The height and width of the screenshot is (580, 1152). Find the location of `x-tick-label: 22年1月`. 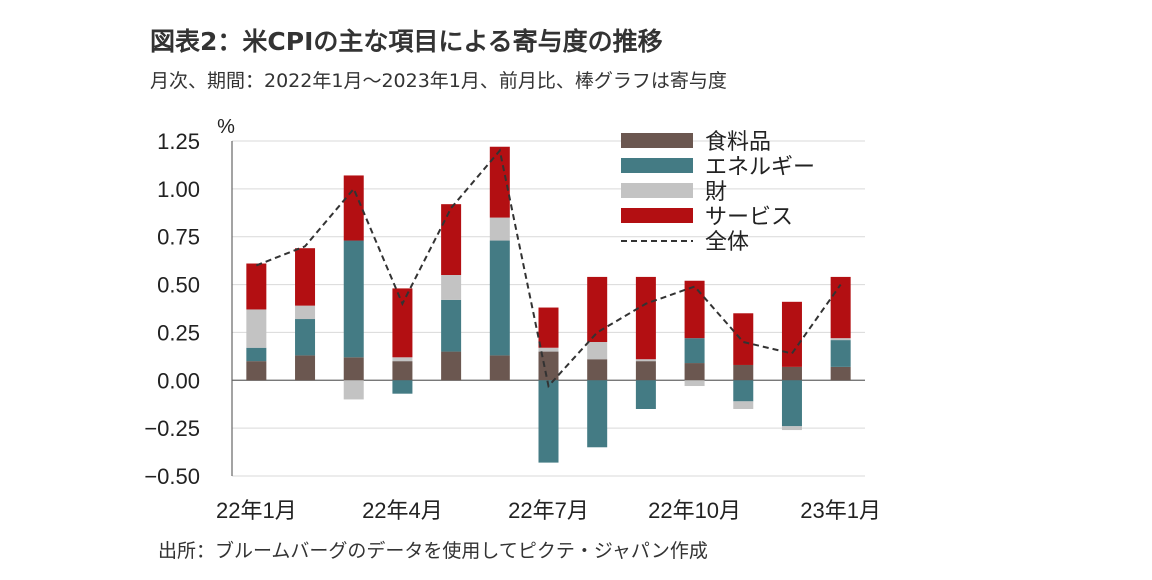

x-tick-label: 22年1月 is located at coordinates (256, 510).